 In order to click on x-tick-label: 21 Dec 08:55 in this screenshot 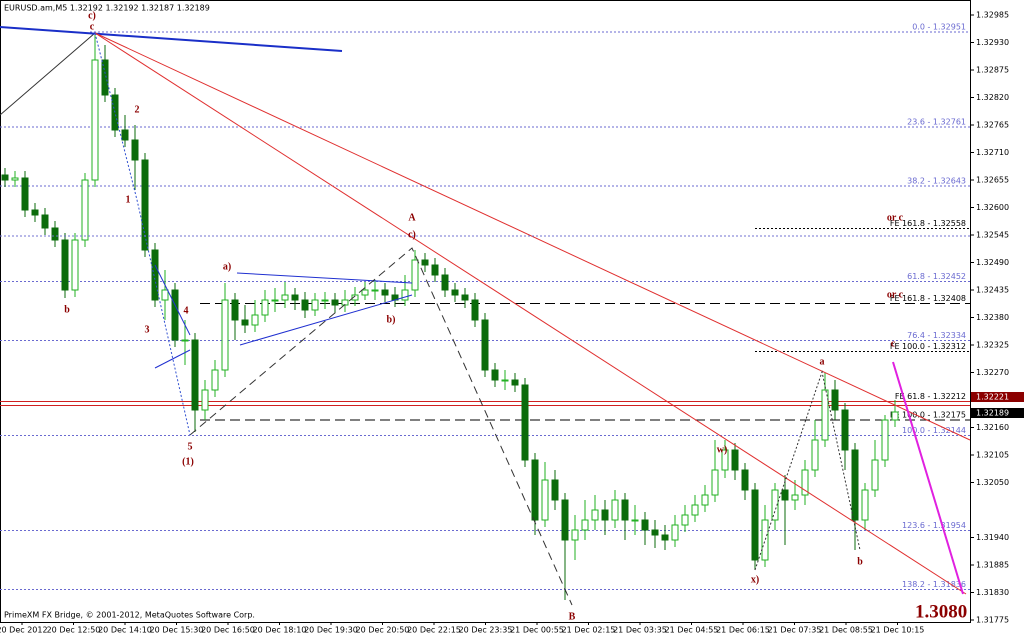, I will do `click(846, 630)`.